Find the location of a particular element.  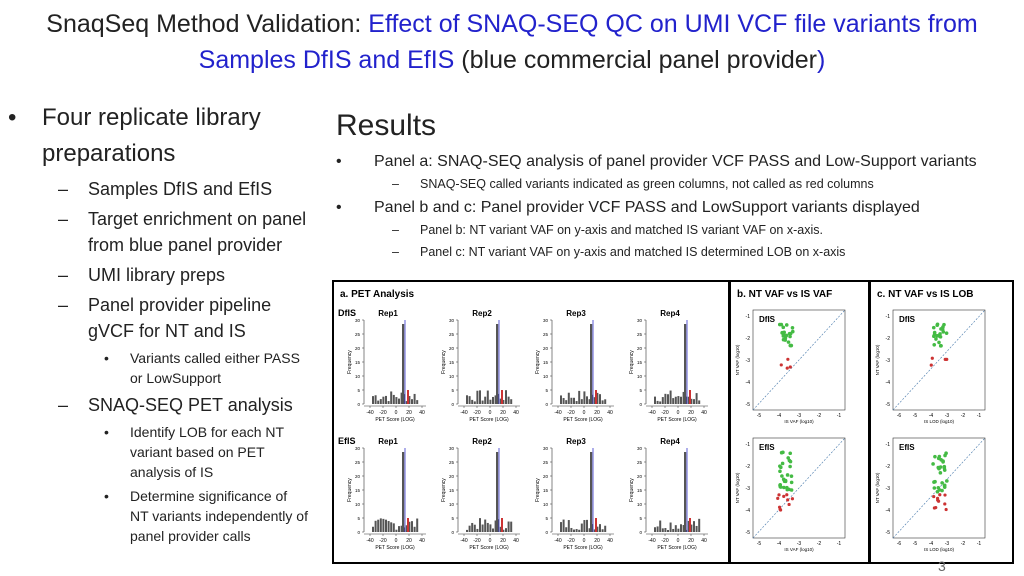

sample-label: EfIS is located at coordinates (907, 447).